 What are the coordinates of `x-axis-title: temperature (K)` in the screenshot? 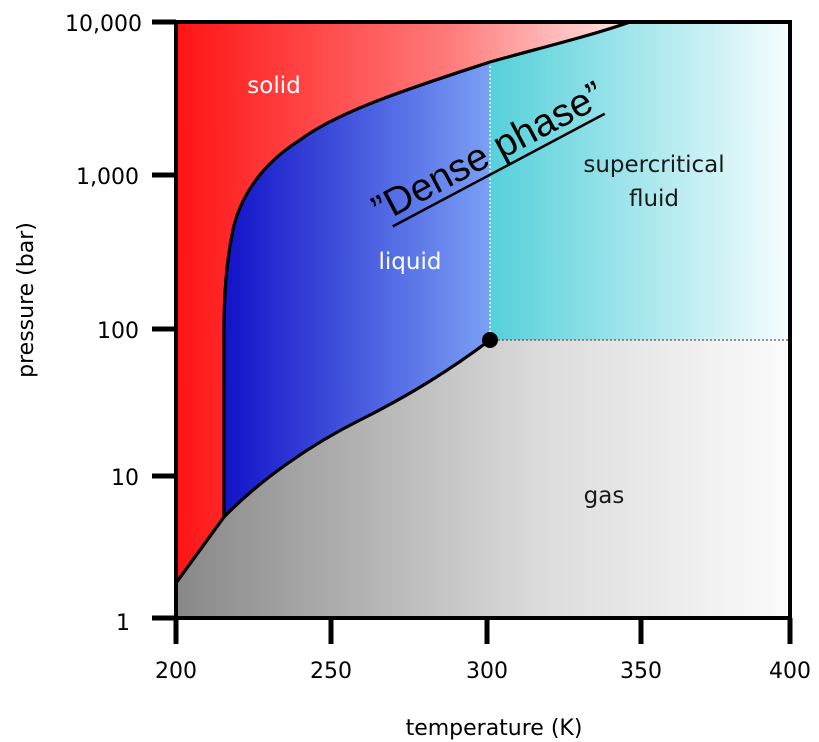 It's located at (494, 728).